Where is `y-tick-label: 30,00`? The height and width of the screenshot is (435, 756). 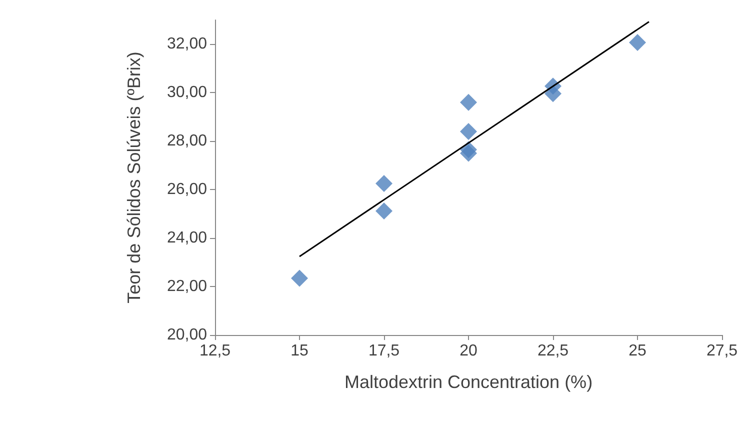 y-tick-label: 30,00 is located at coordinates (187, 93).